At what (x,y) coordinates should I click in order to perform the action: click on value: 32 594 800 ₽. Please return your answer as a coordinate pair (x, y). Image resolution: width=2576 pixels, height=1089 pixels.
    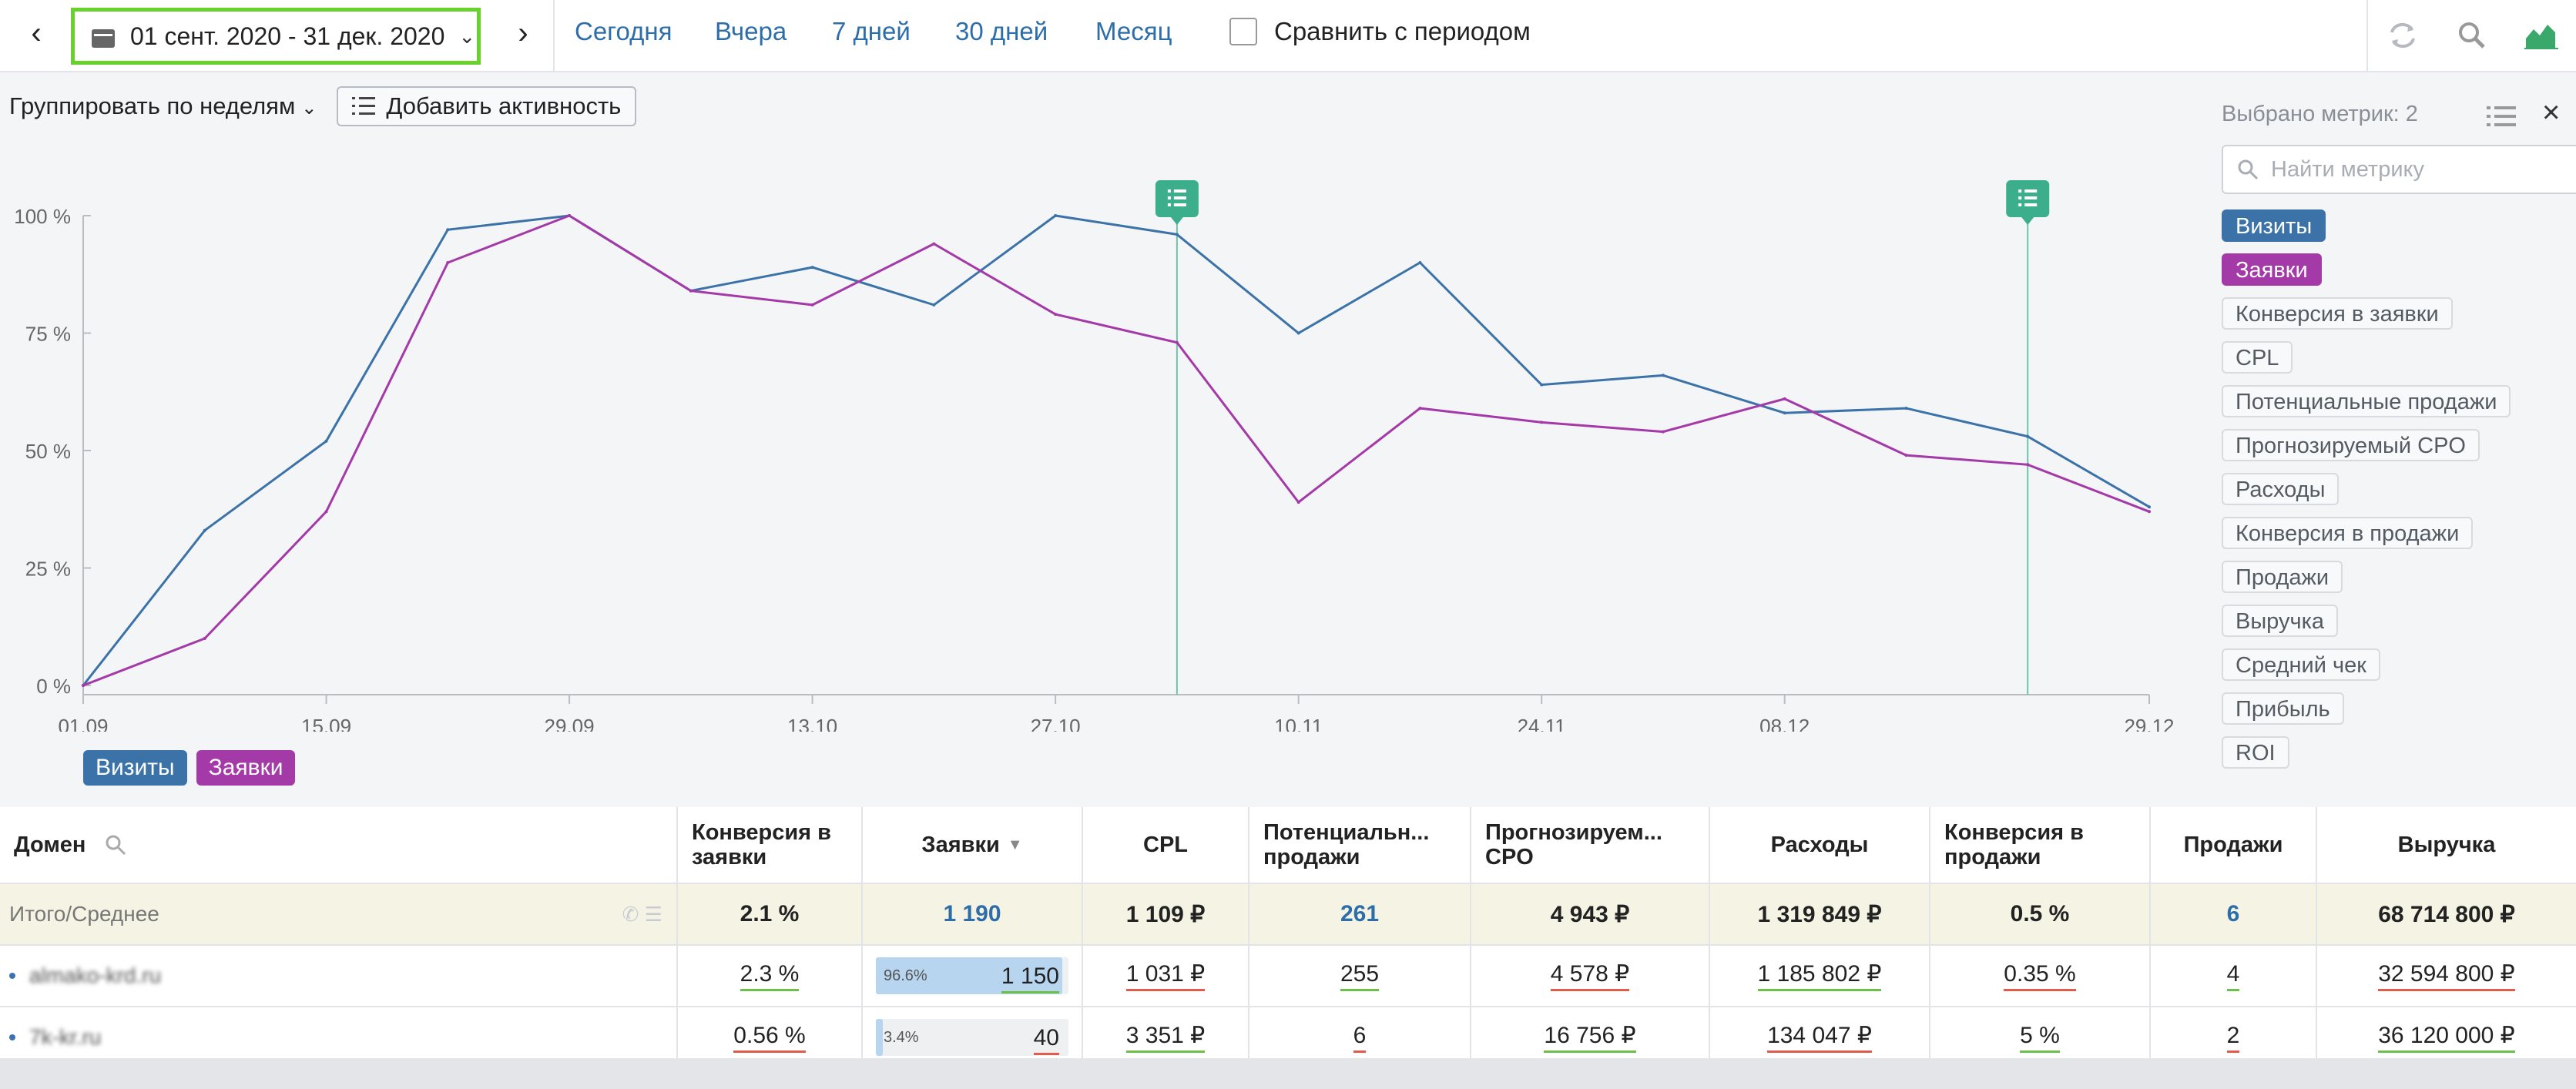
    Looking at the image, I should click on (2446, 975).